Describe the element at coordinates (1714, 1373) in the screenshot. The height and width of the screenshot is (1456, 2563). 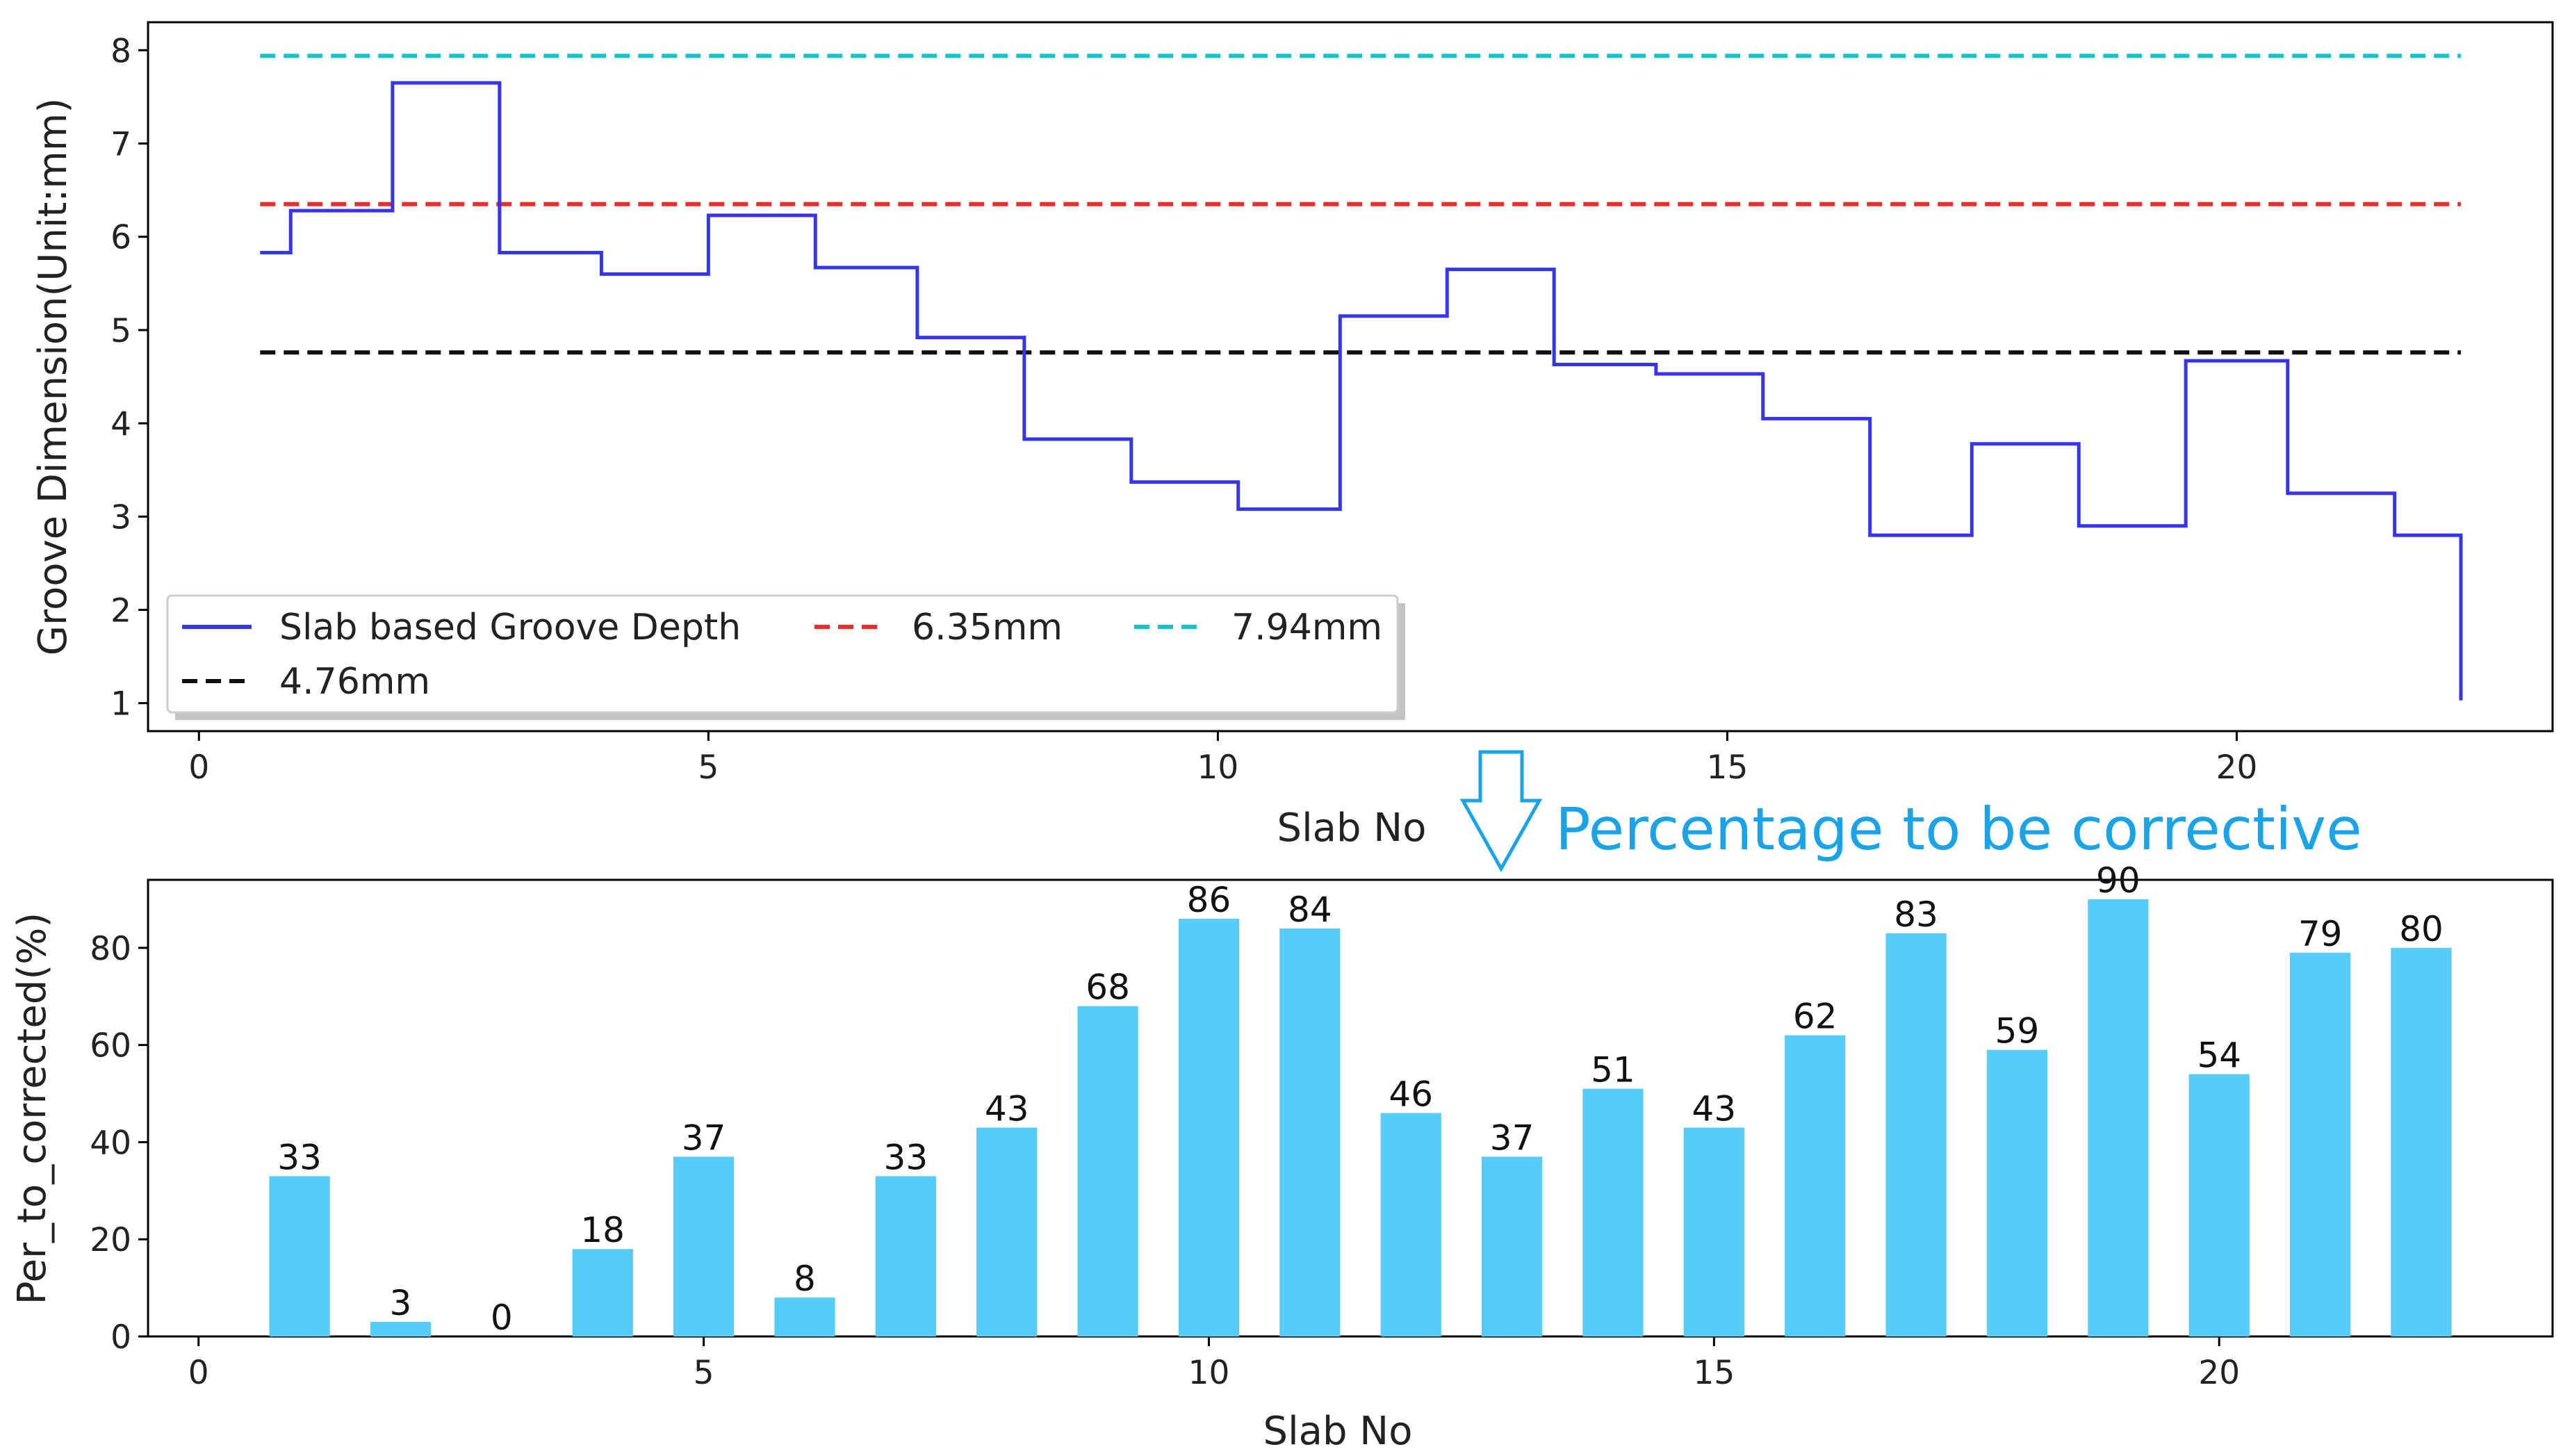
I see `bottom-x-tick-label: 15` at that location.